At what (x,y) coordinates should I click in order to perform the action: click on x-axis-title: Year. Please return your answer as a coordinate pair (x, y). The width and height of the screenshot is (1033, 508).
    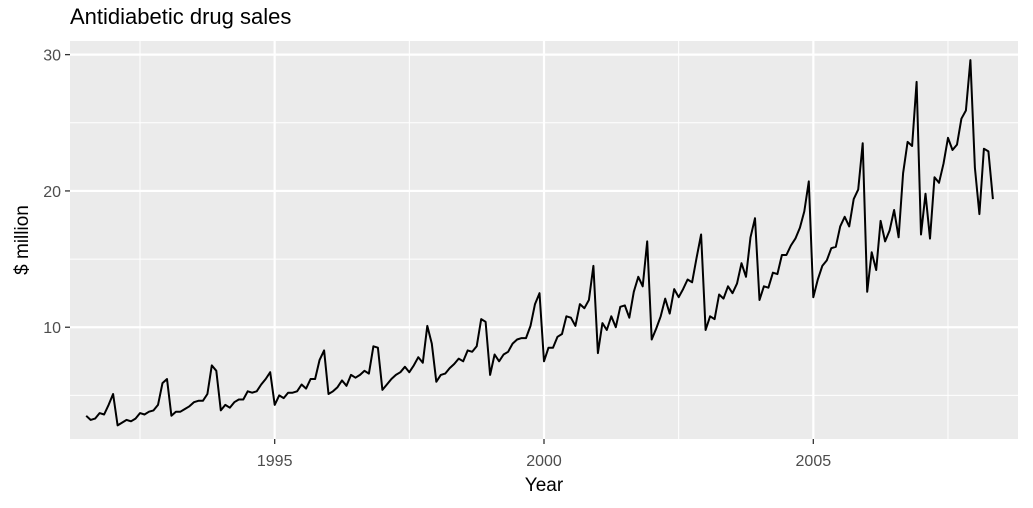
    Looking at the image, I should click on (544, 485).